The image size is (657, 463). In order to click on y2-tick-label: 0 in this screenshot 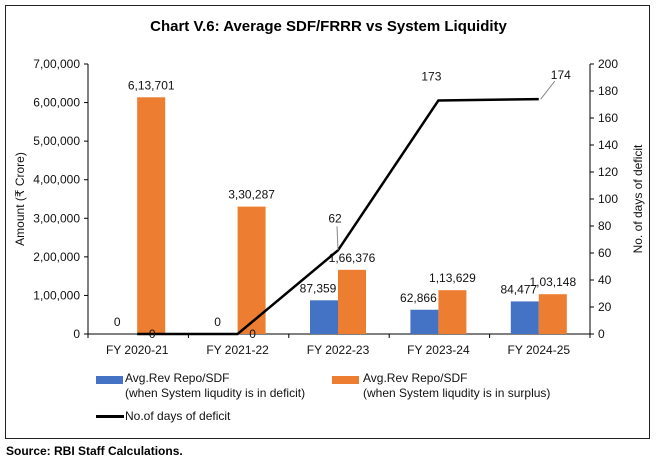, I will do `click(601, 334)`.